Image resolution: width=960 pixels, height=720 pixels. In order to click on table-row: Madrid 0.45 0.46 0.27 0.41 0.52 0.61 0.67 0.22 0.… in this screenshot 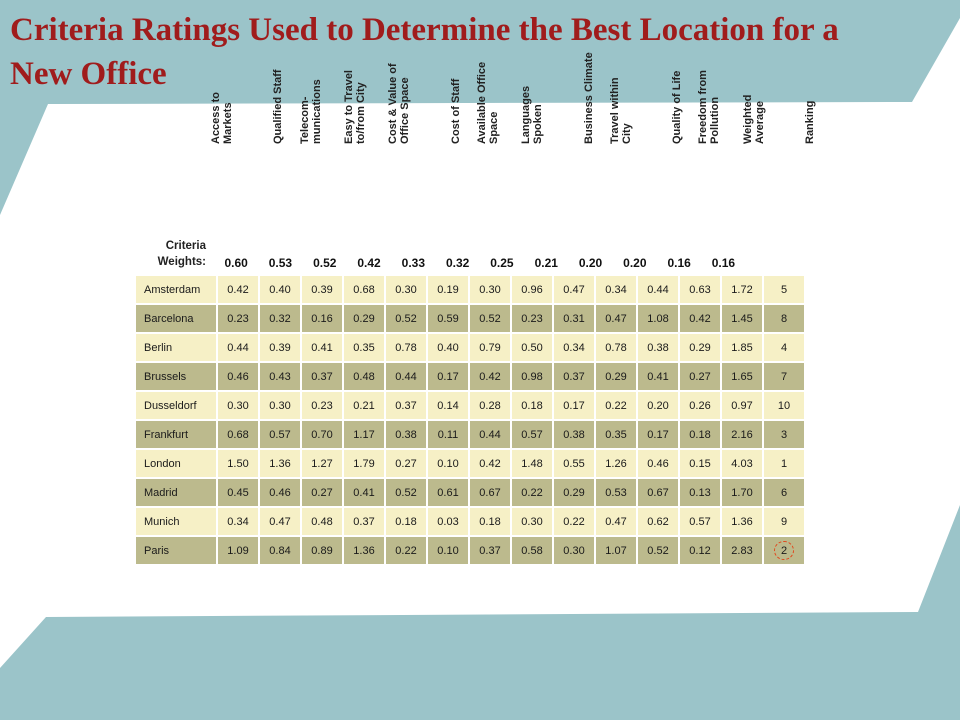, I will do `click(470, 492)`.